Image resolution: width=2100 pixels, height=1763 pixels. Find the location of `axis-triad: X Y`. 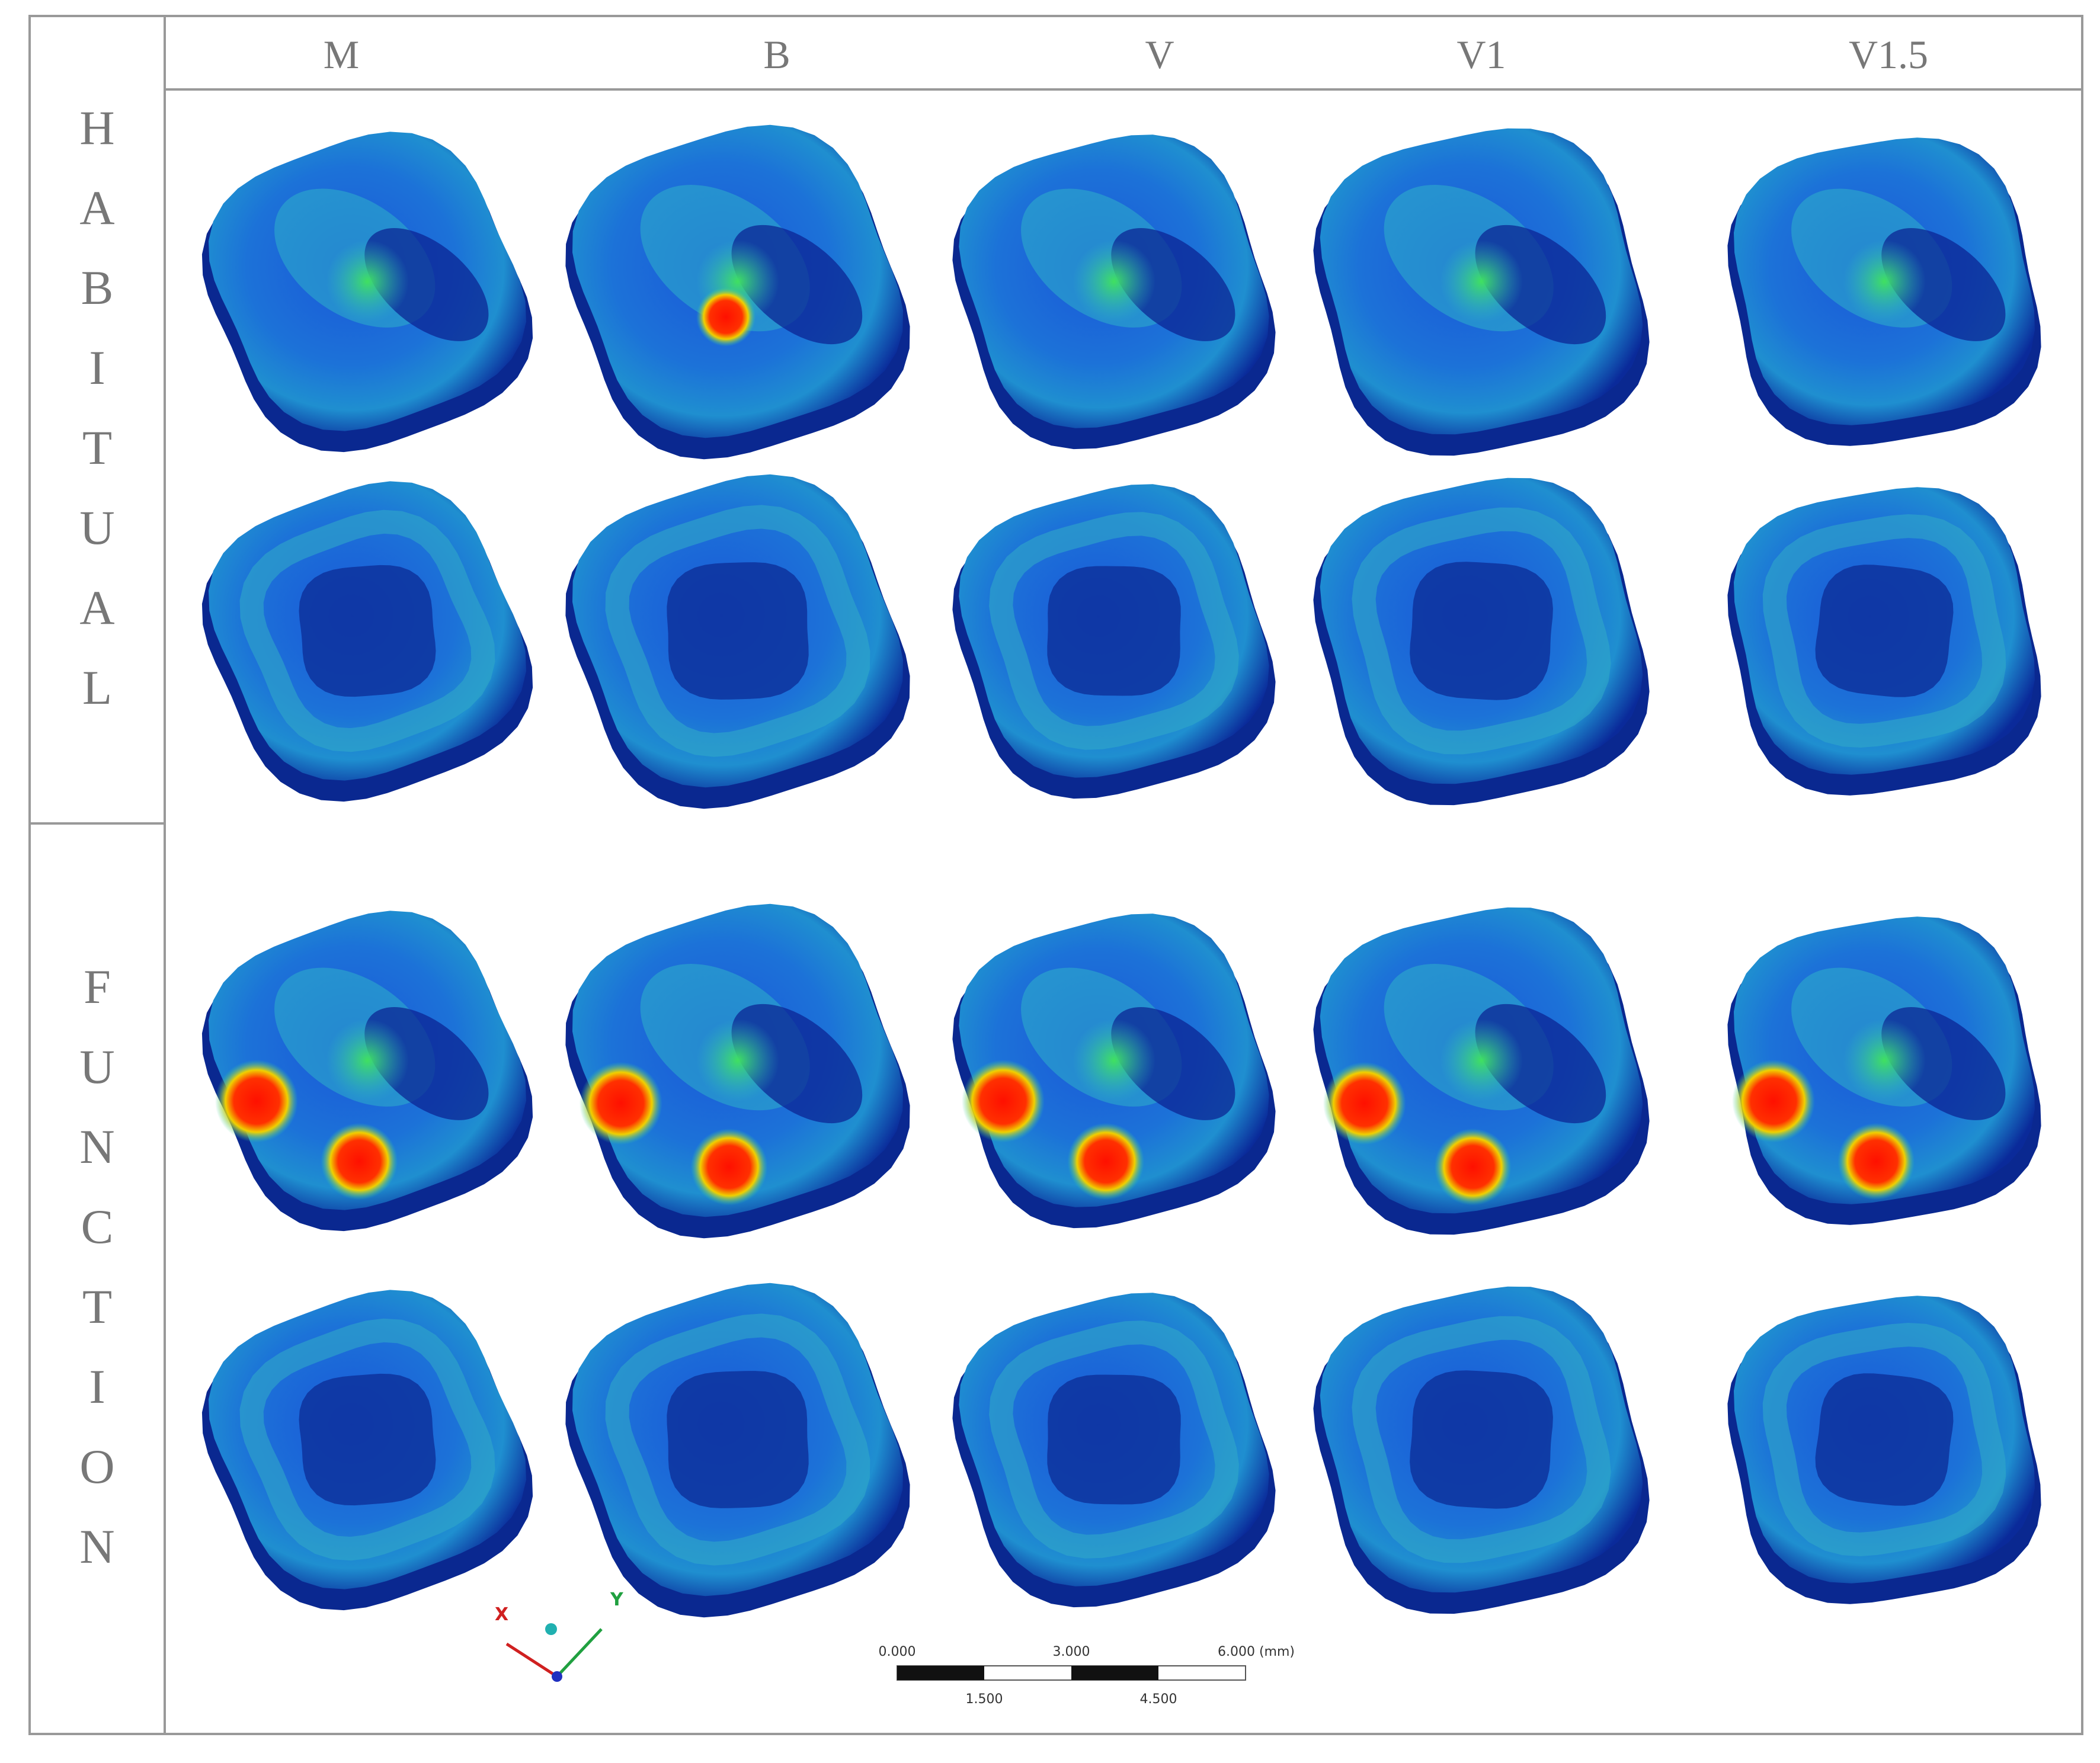

axis-triad: X Y is located at coordinates (559, 1636).